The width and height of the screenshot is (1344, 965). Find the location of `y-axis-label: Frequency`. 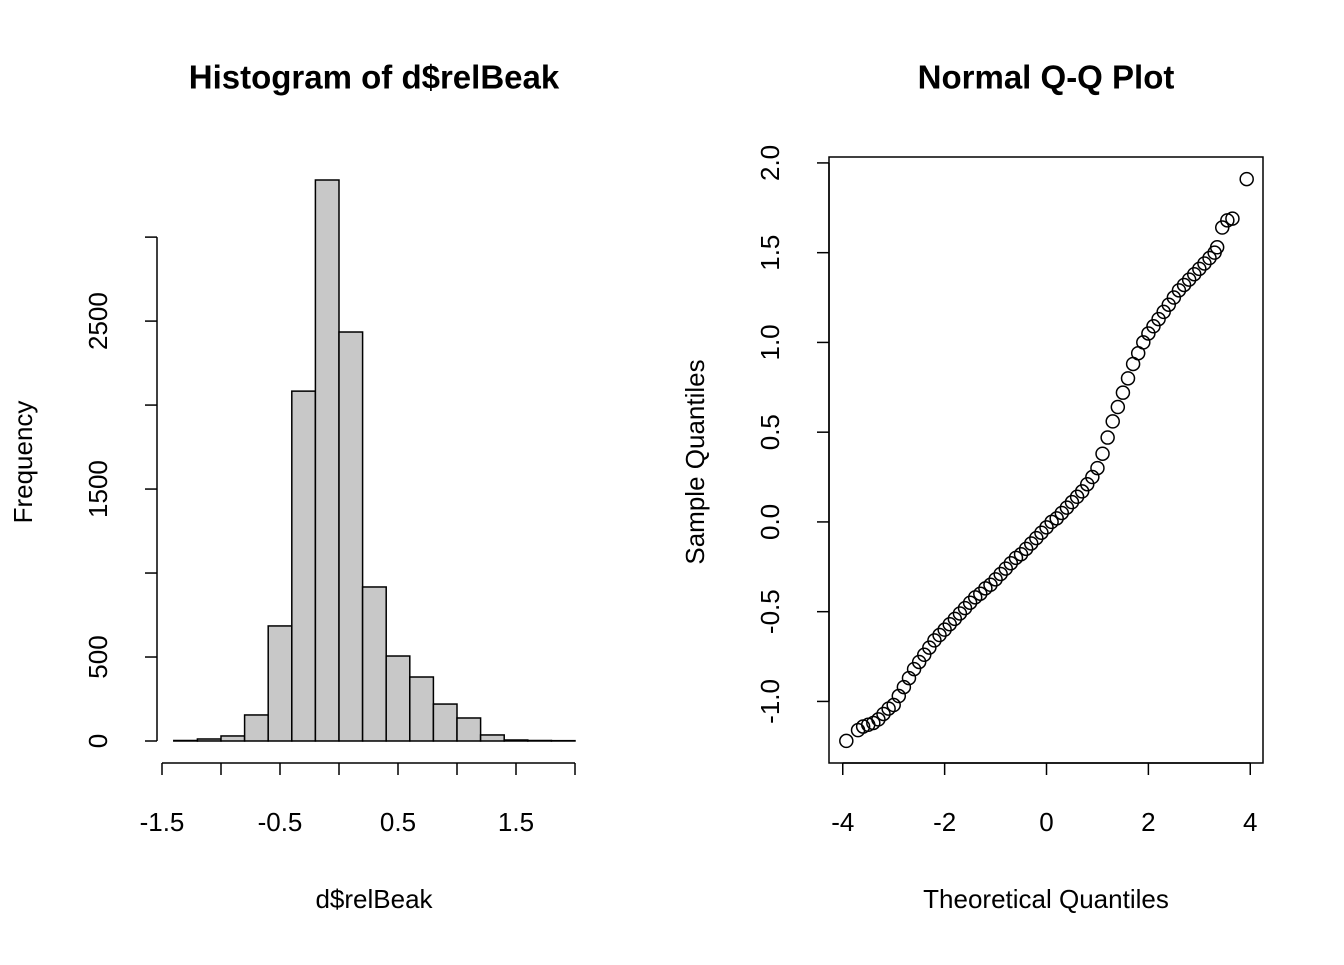

y-axis-label: Frequency is located at coordinates (23, 462).